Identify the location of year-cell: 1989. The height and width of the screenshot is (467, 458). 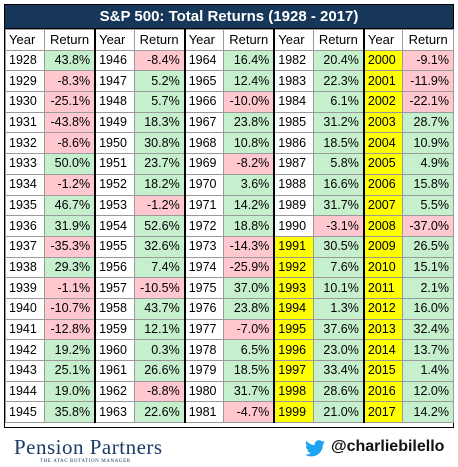
(293, 205).